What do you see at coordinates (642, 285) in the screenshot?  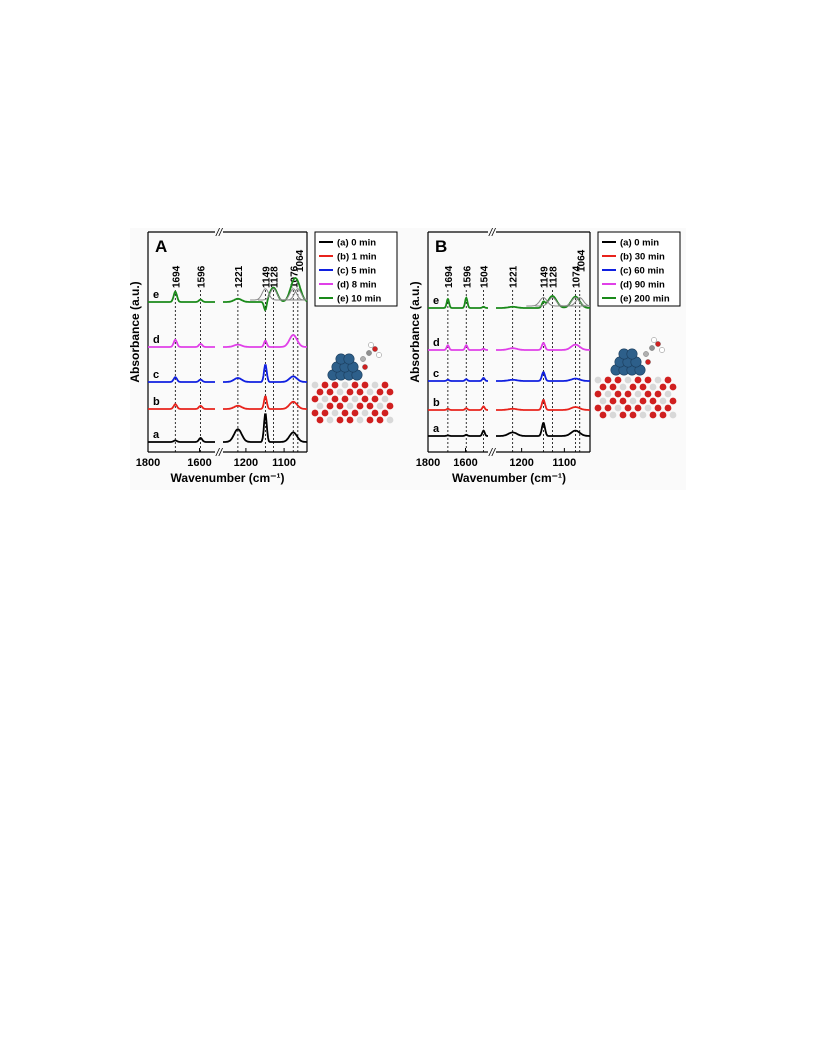 I see `legend-entry: (d) 90 min` at bounding box center [642, 285].